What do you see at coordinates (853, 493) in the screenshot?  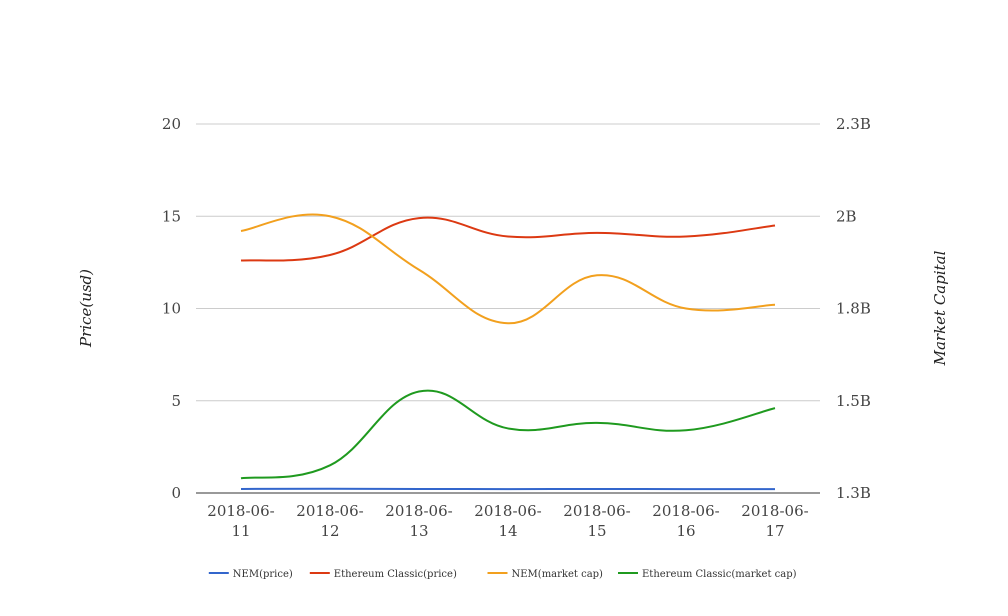 I see `y-right-tick-label: 1.3B` at bounding box center [853, 493].